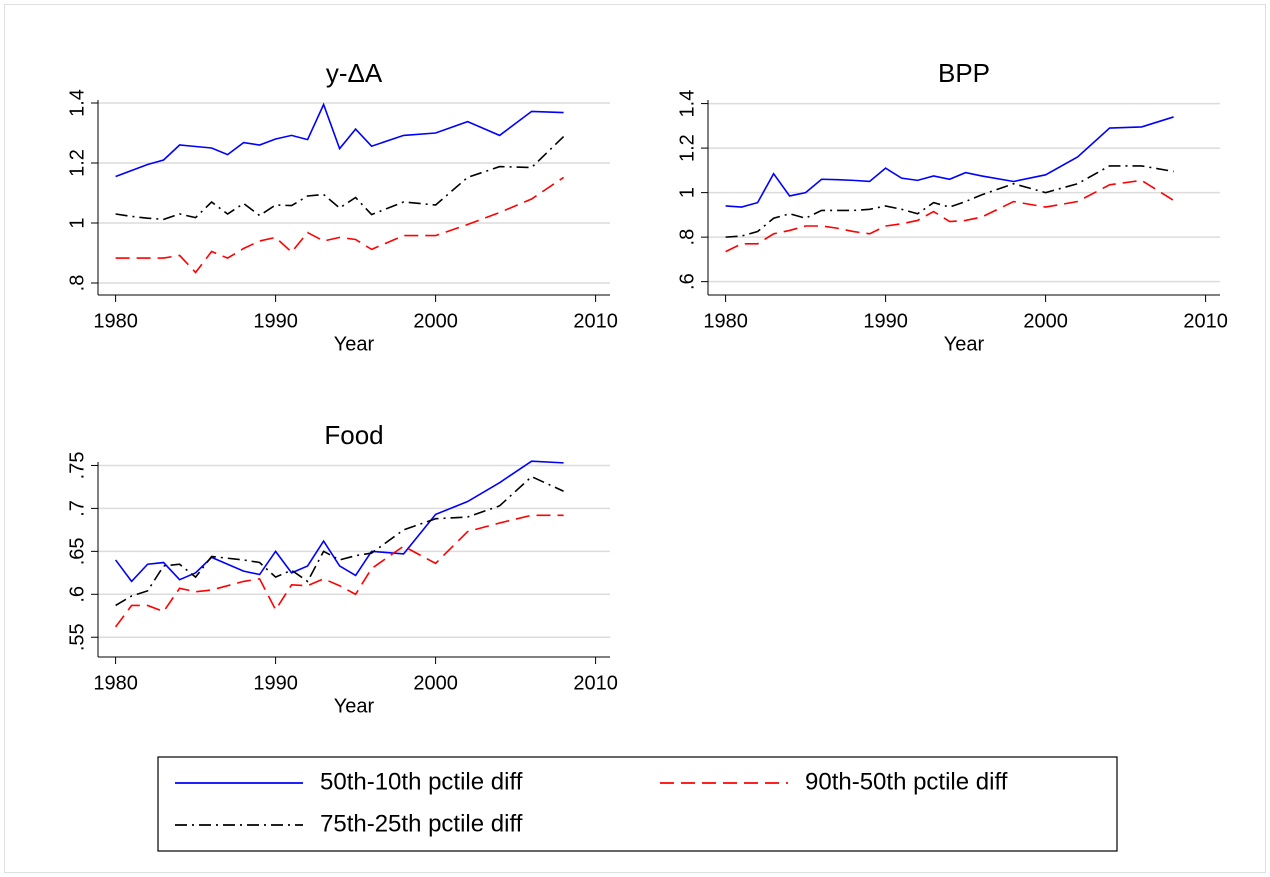 The height and width of the screenshot is (877, 1270). Describe the element at coordinates (906, 781) in the screenshot. I see `legend-label: 90th-50th pctile diff` at that location.